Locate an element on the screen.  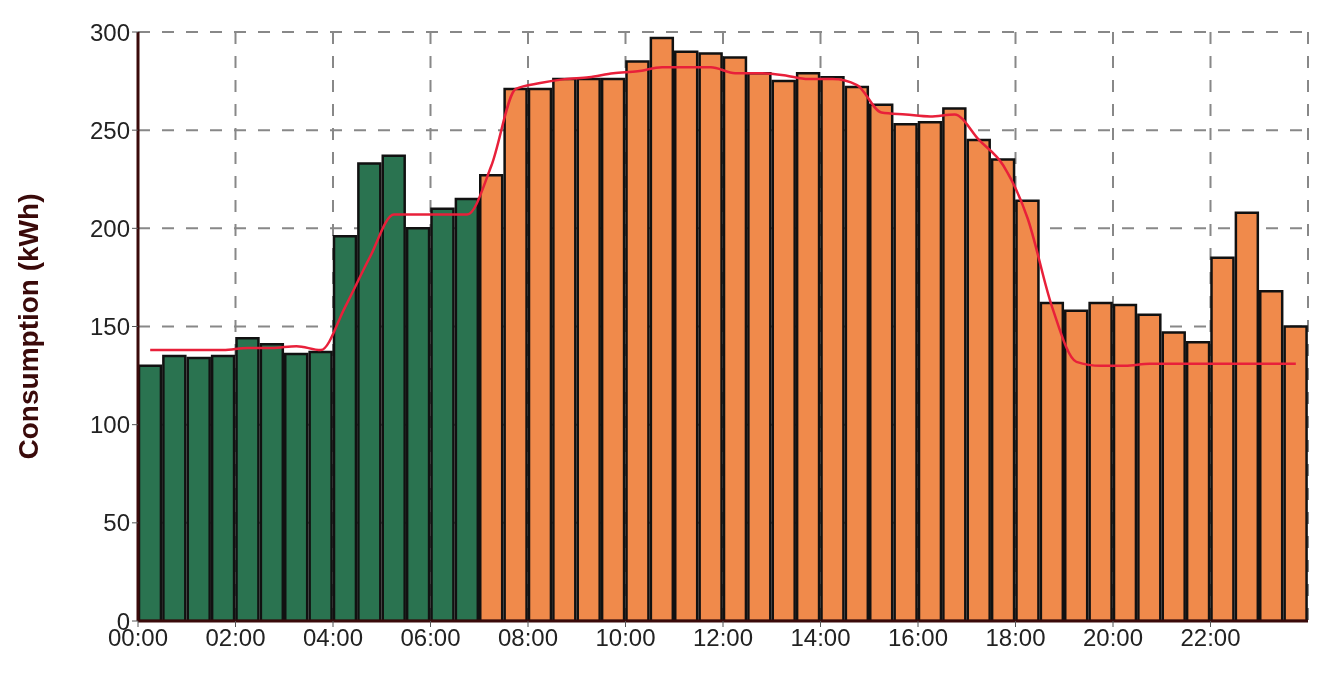
x-tick-label: 04:00 is located at coordinates (333, 638).